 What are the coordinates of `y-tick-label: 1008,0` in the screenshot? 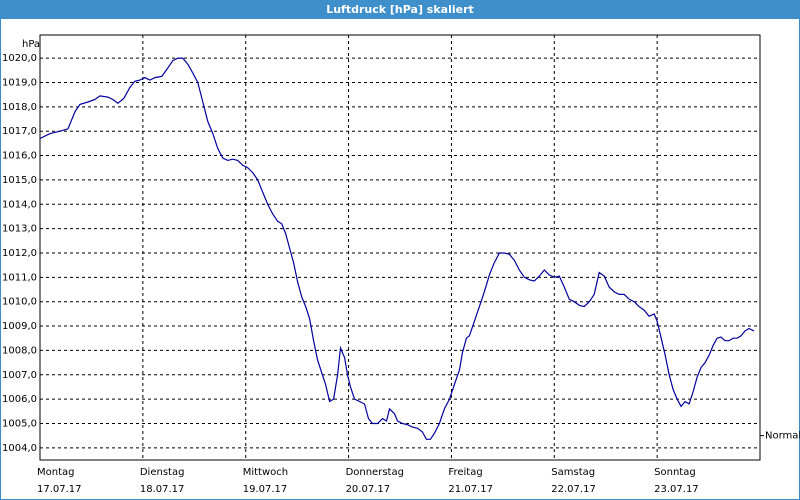 It's located at (19, 350).